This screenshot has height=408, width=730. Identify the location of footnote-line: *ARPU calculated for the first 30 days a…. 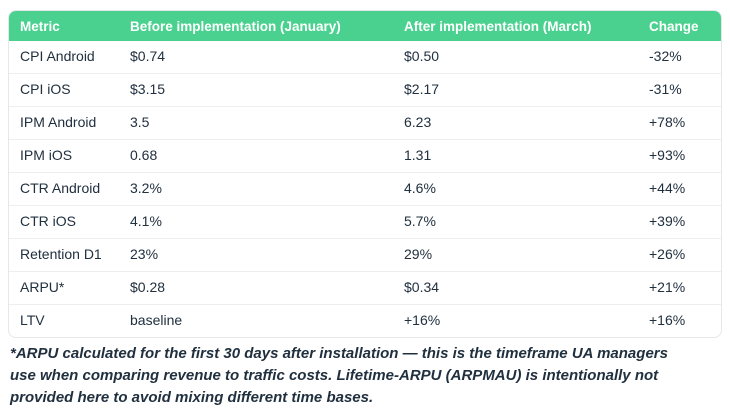
(339, 353).